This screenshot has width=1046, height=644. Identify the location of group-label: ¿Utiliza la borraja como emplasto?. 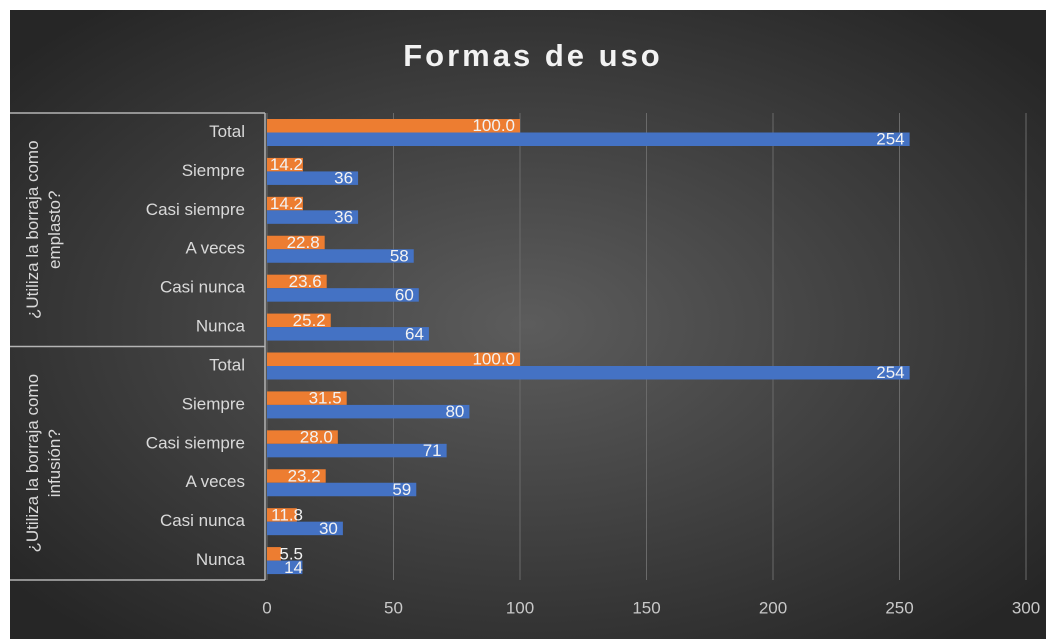
(43, 229).